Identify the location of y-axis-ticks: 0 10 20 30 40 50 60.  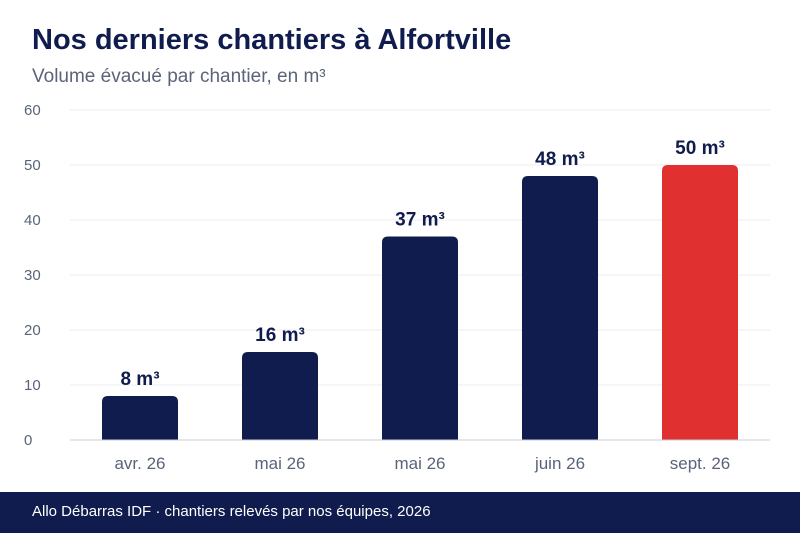
(32, 275).